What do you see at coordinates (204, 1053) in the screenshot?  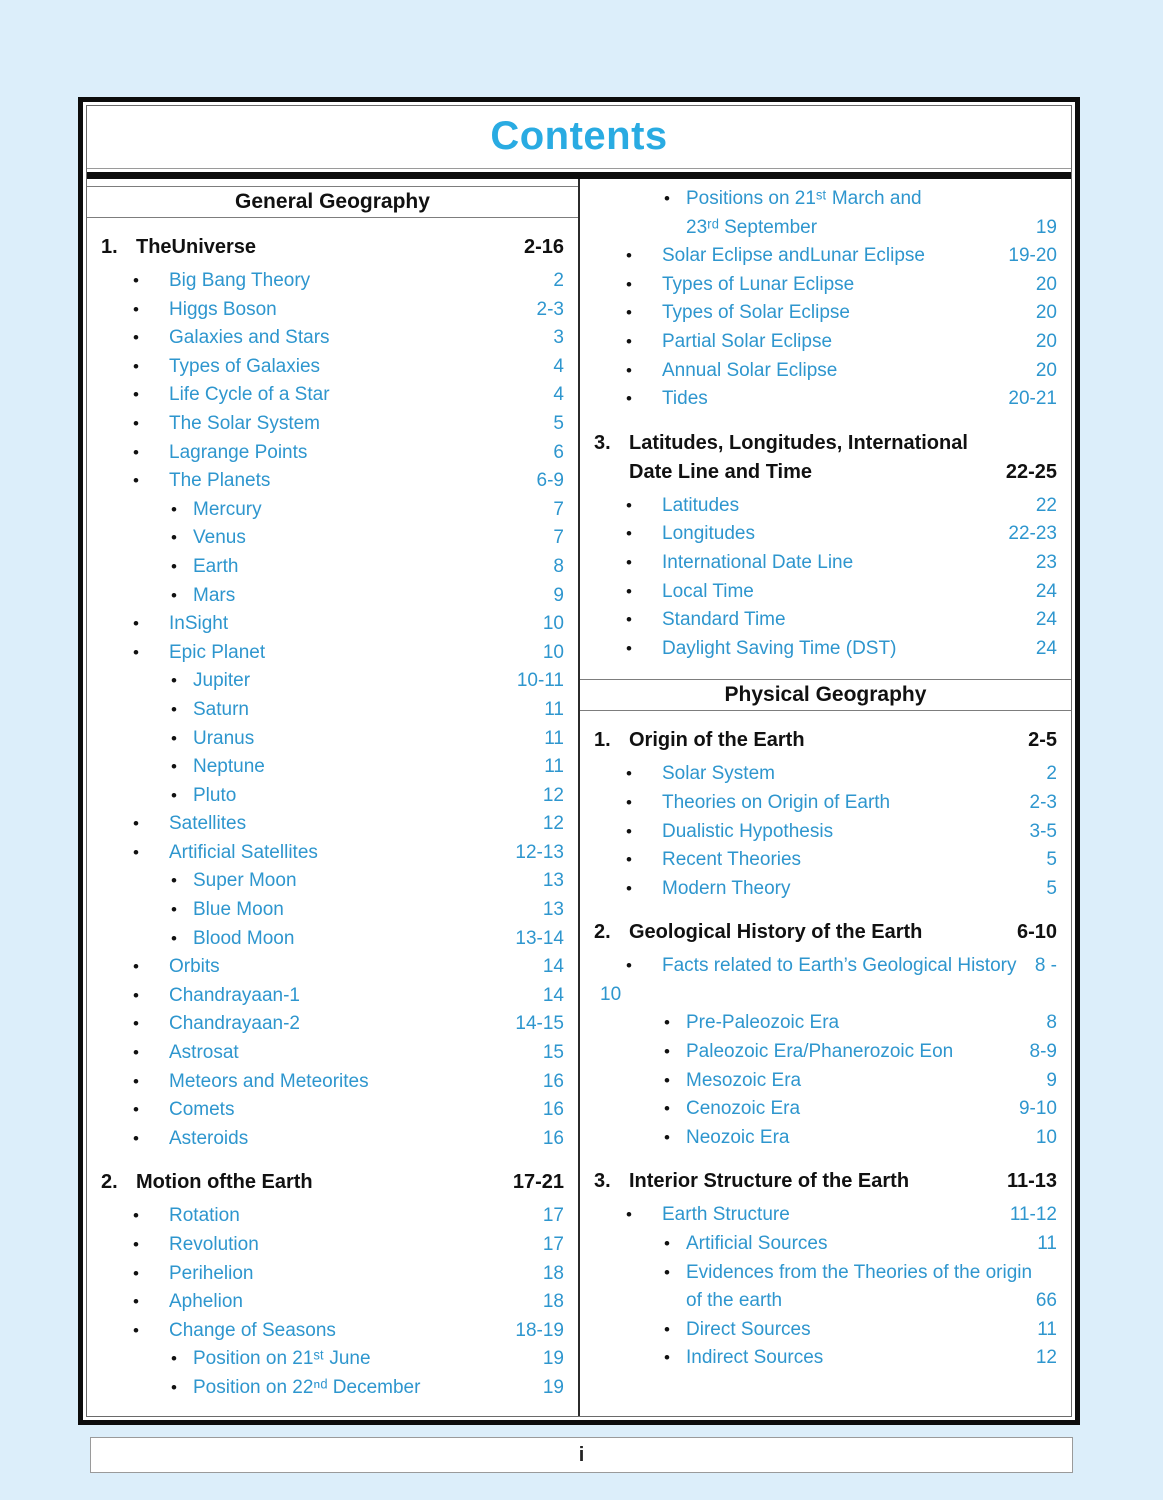 I see `item-label: Astrosat` at bounding box center [204, 1053].